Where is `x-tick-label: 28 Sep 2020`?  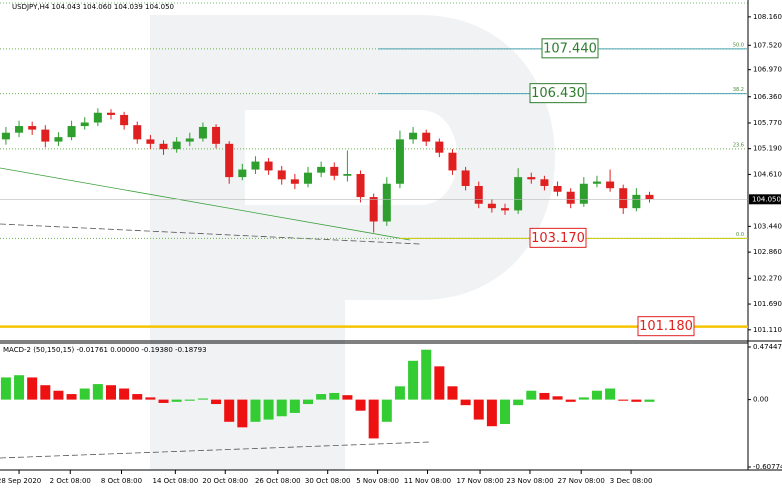 x-tick-label: 28 Sep 2020 is located at coordinates (20, 481).